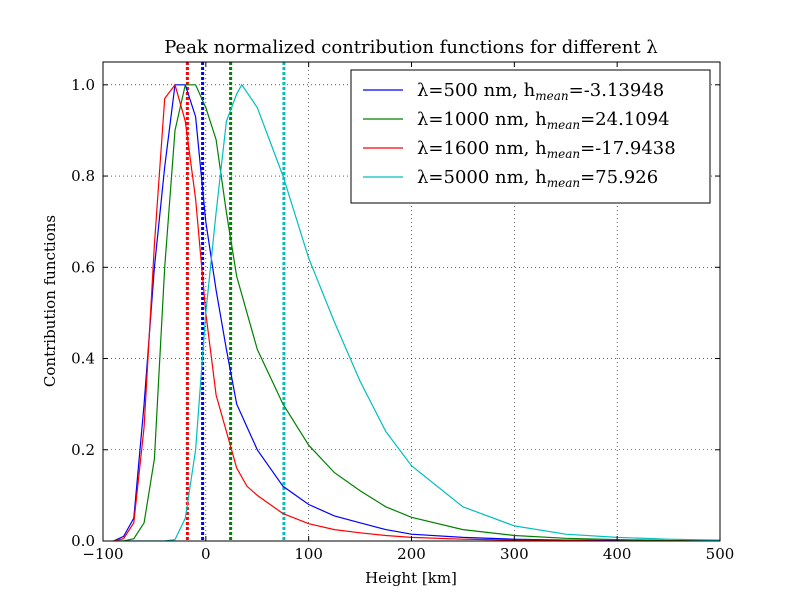 Image resolution: width=800 pixels, height=600 pixels. What do you see at coordinates (537, 178) in the screenshot?
I see `legend-label: λ=5000 nm, hmean=75.926` at bounding box center [537, 178].